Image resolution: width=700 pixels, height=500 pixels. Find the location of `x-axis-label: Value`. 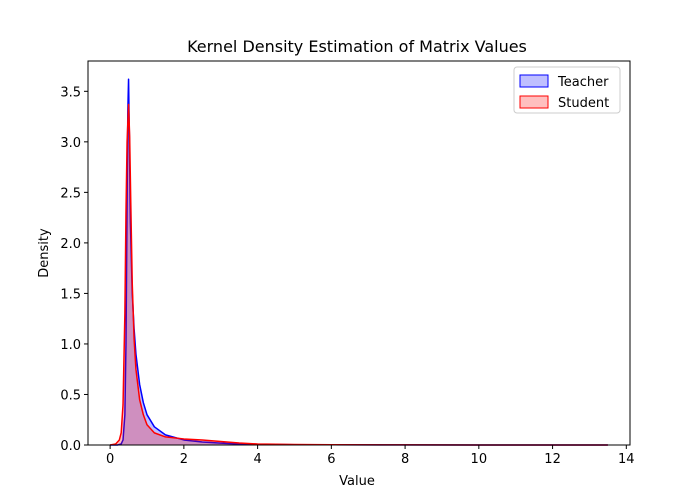

x-axis-label: Value is located at coordinates (357, 481).